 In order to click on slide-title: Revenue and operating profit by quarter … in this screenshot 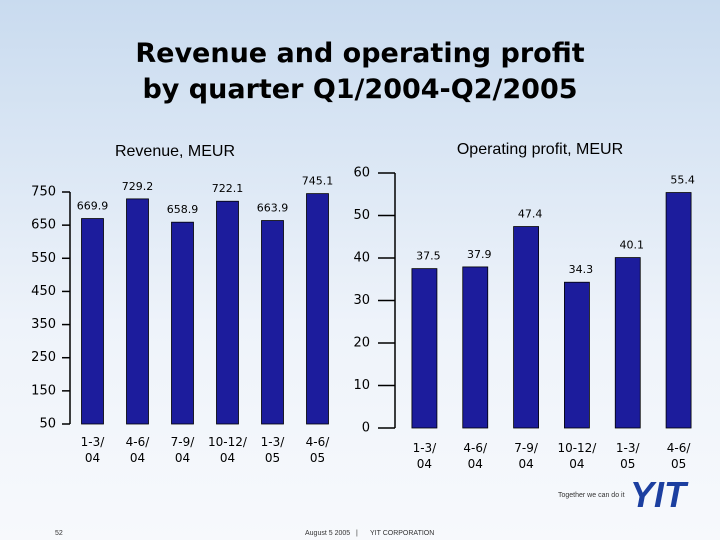, I will do `click(360, 71)`.